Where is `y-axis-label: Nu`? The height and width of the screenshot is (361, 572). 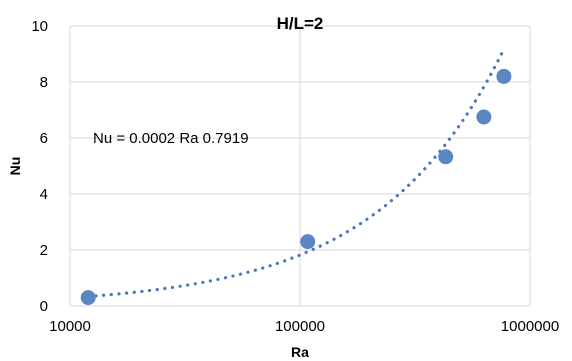
y-axis-label: Nu is located at coordinates (15, 166).